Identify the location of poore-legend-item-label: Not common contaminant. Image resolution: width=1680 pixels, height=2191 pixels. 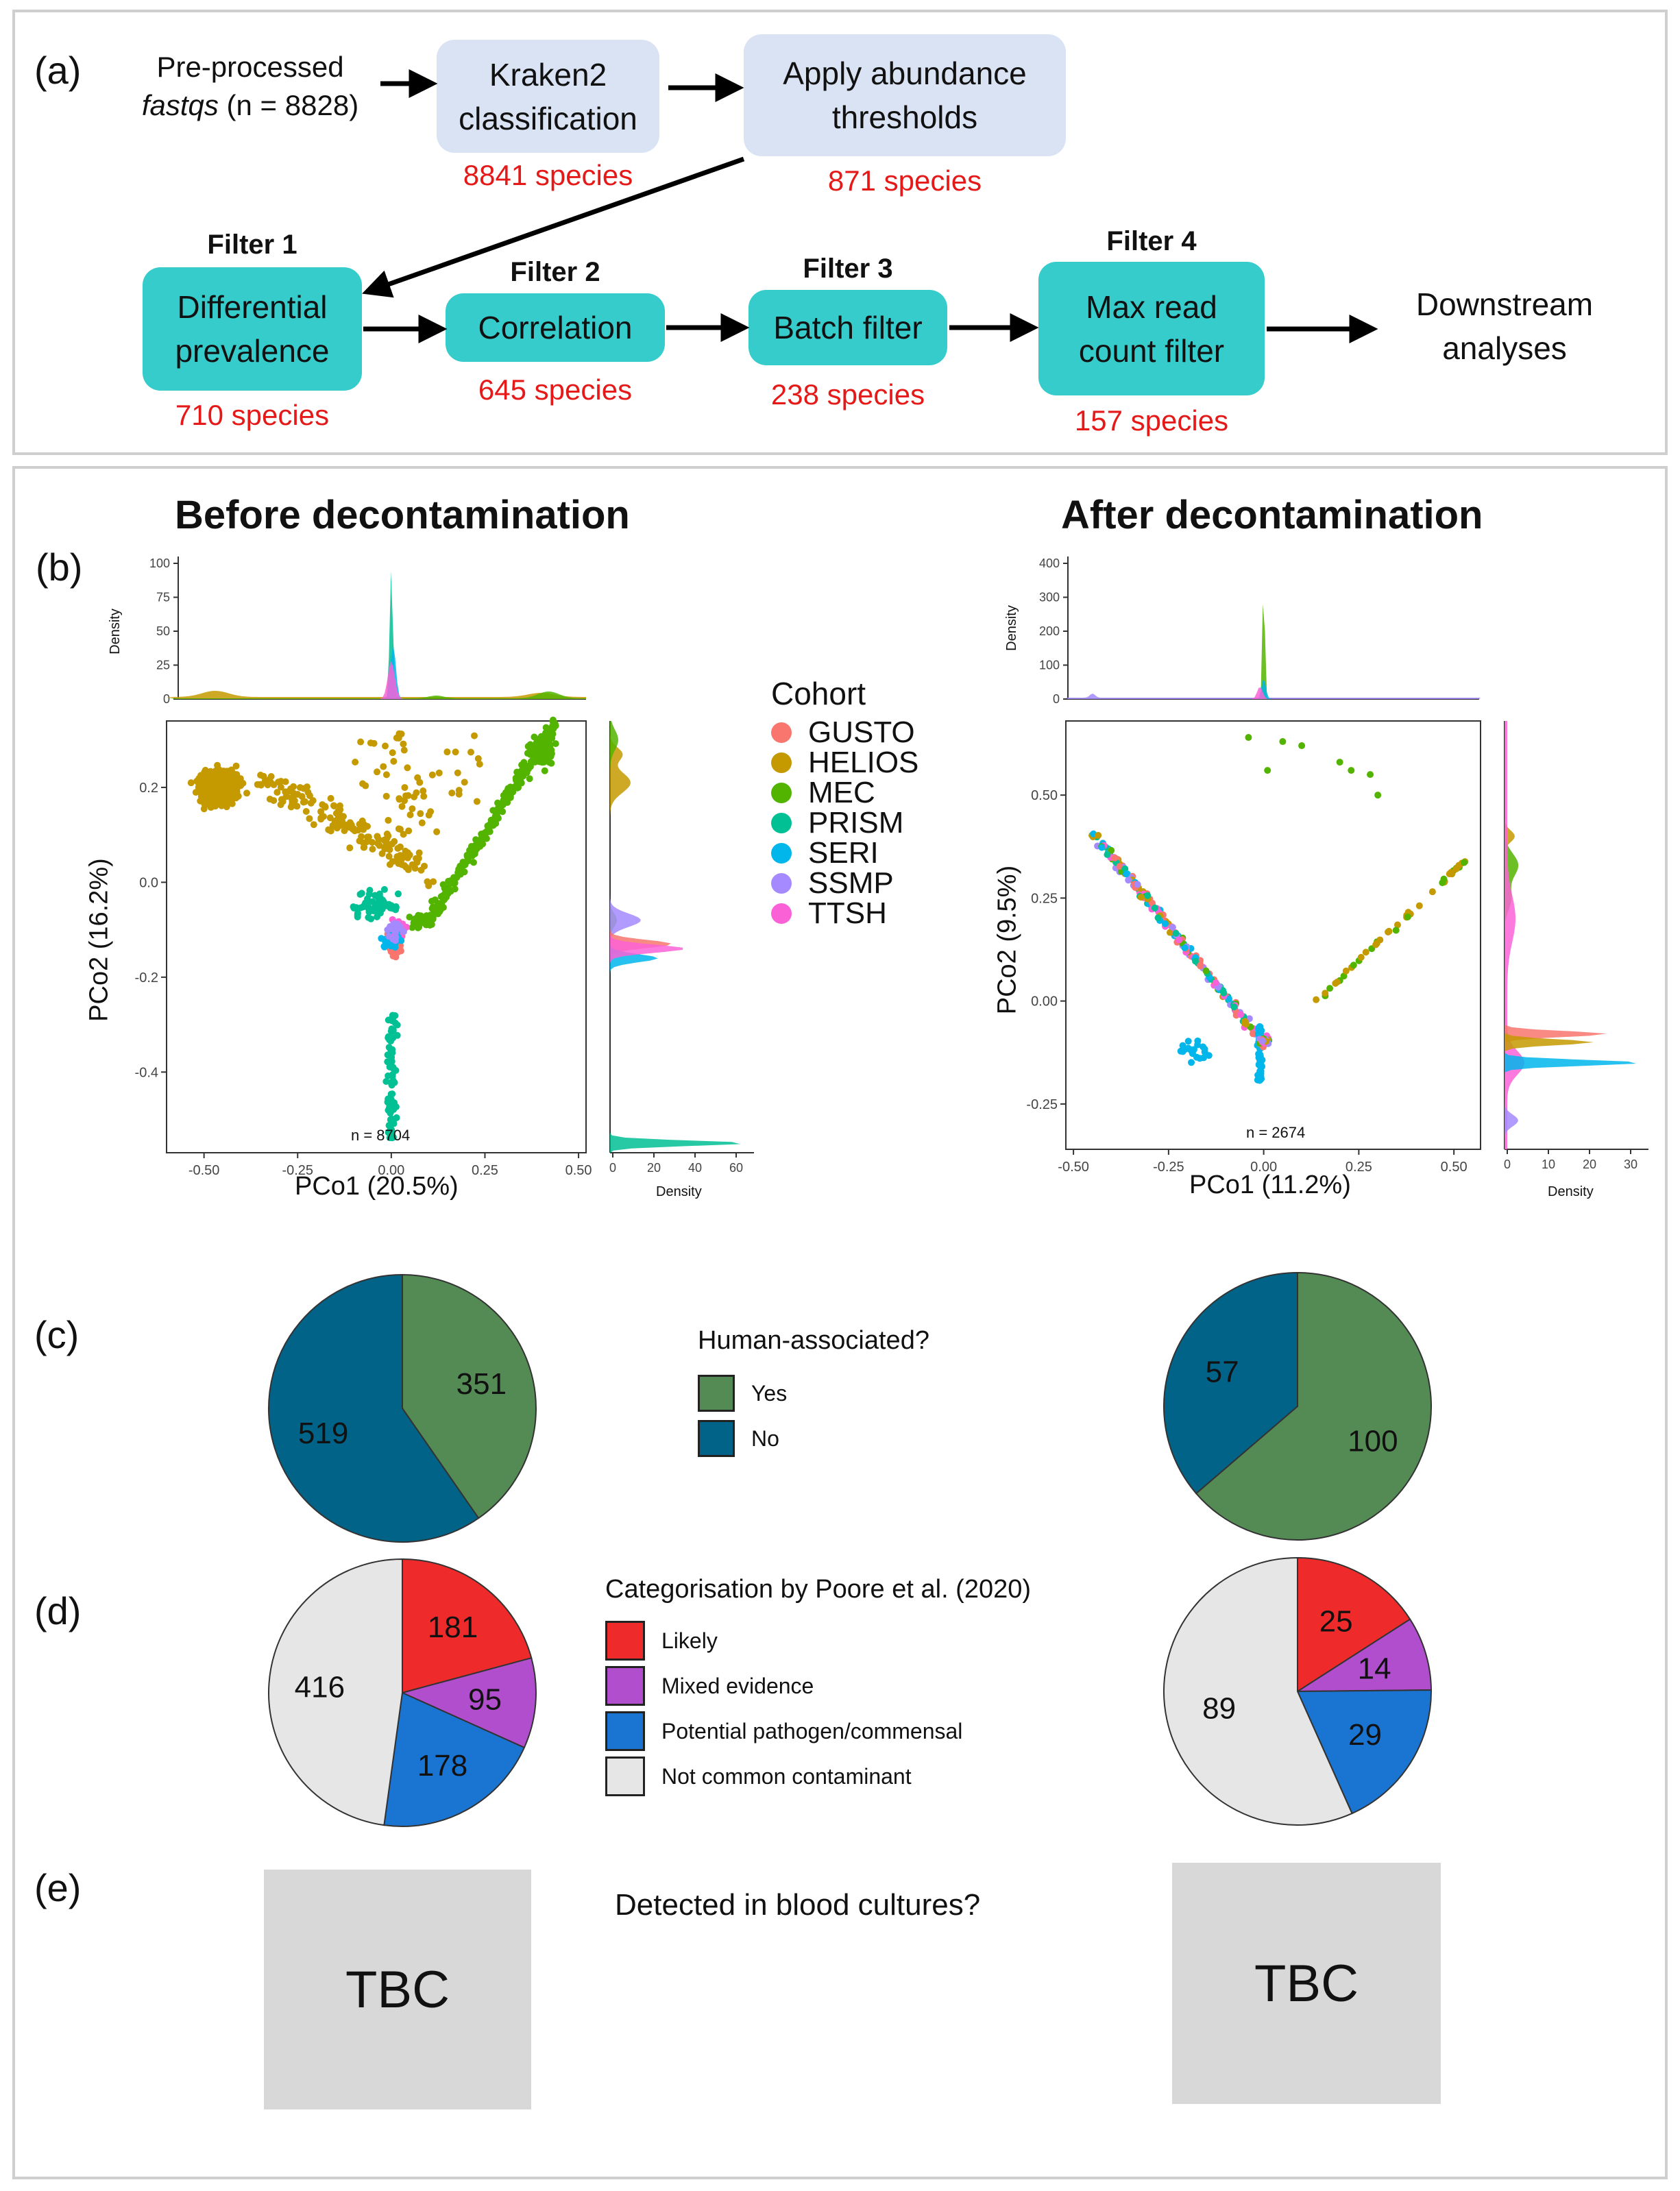
(786, 1776).